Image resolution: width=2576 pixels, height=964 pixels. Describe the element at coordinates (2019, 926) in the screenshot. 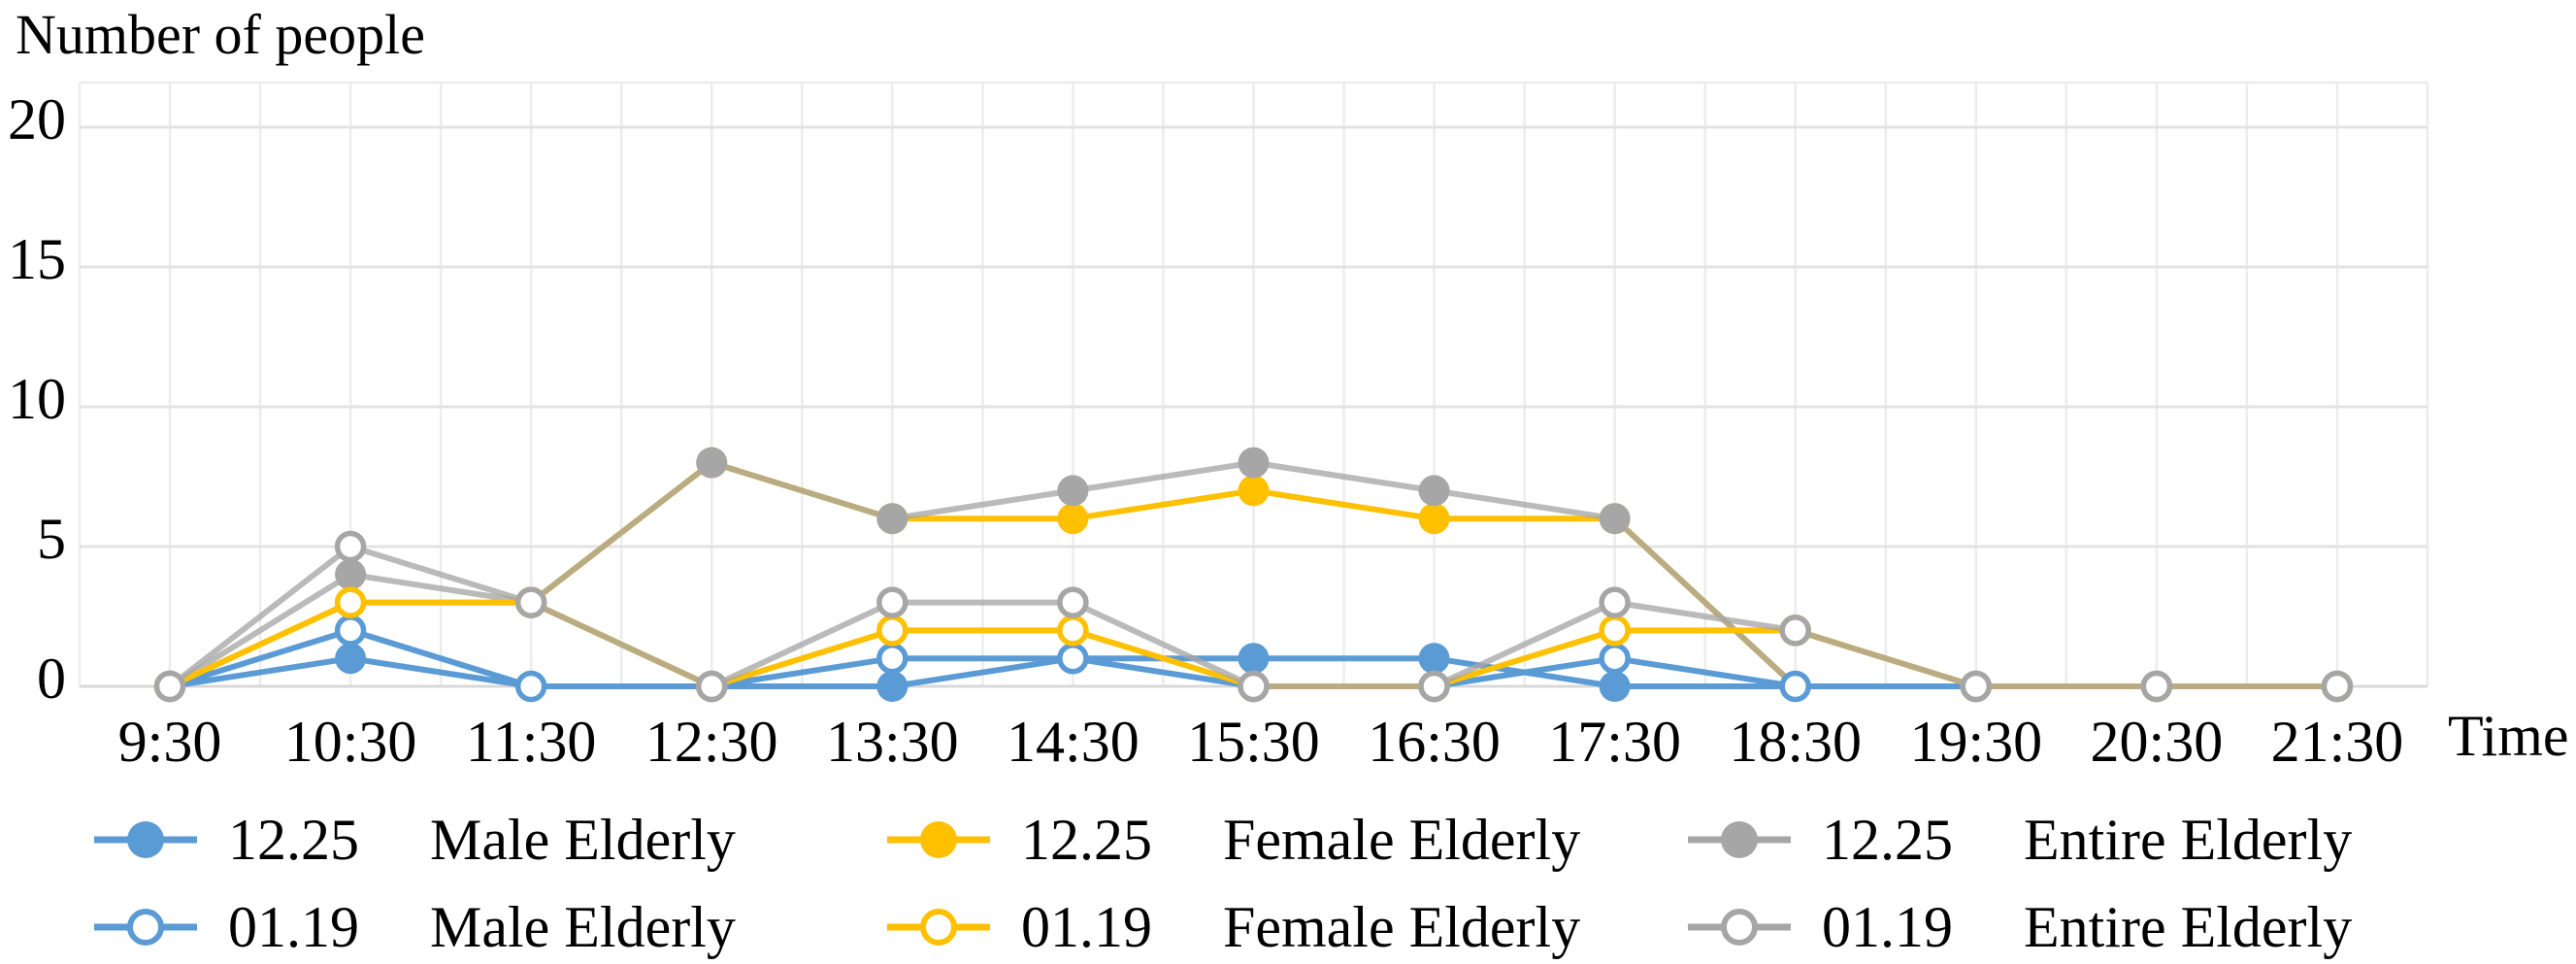

I see `legend-entry-entire-0119: 01.19 Entire Elderly` at that location.